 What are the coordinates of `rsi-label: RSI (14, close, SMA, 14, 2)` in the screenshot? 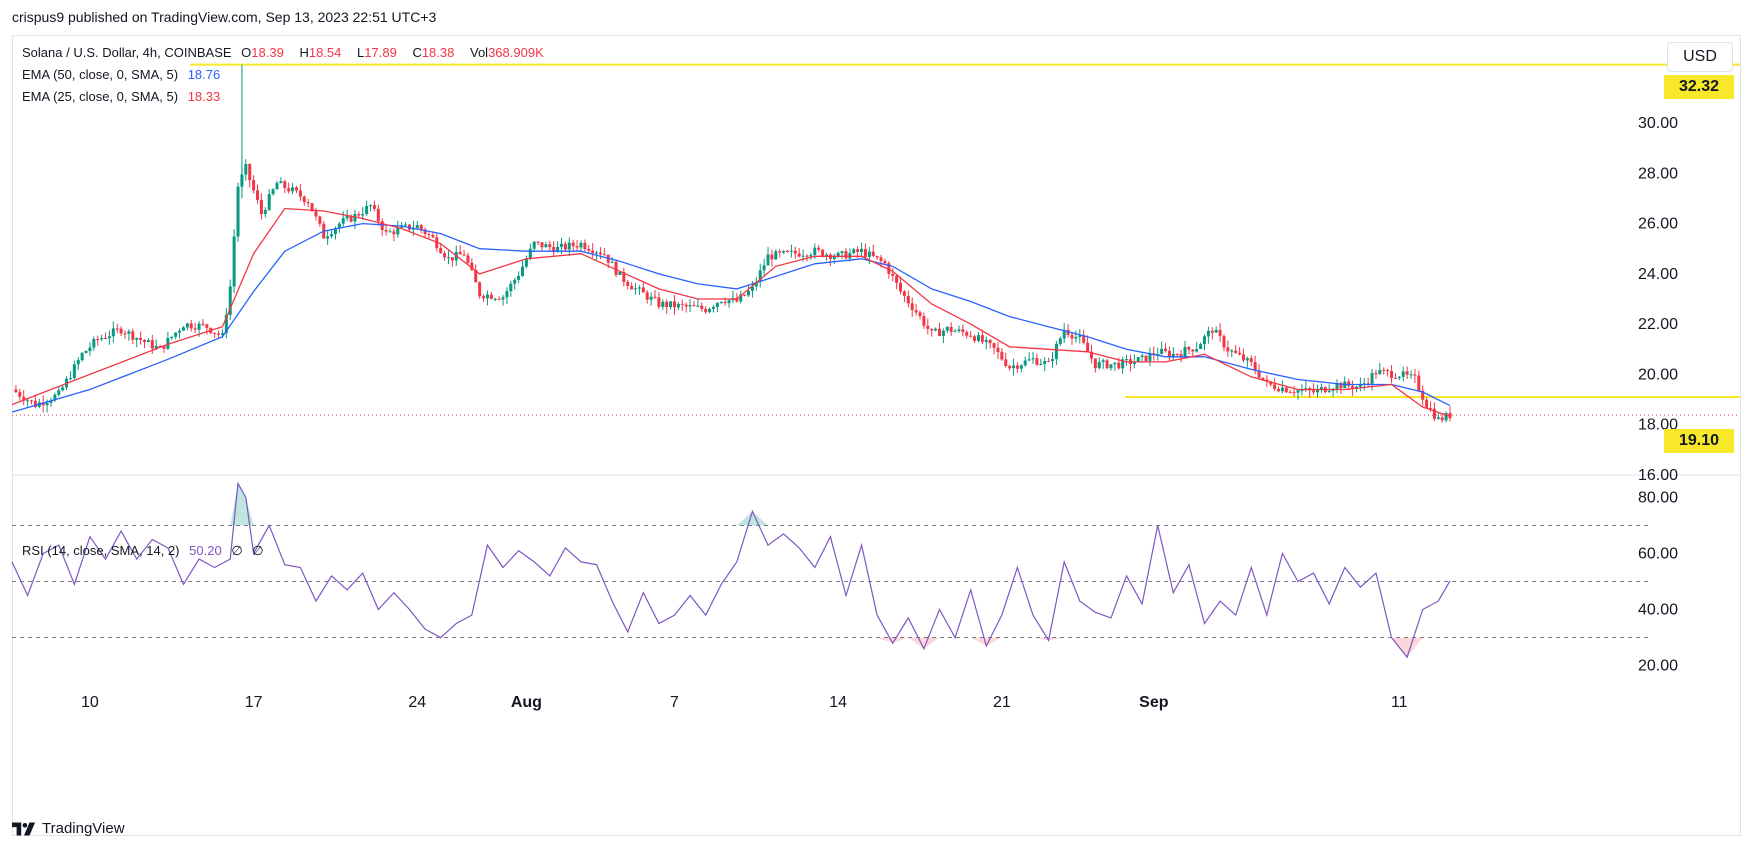 It's located at (101, 550).